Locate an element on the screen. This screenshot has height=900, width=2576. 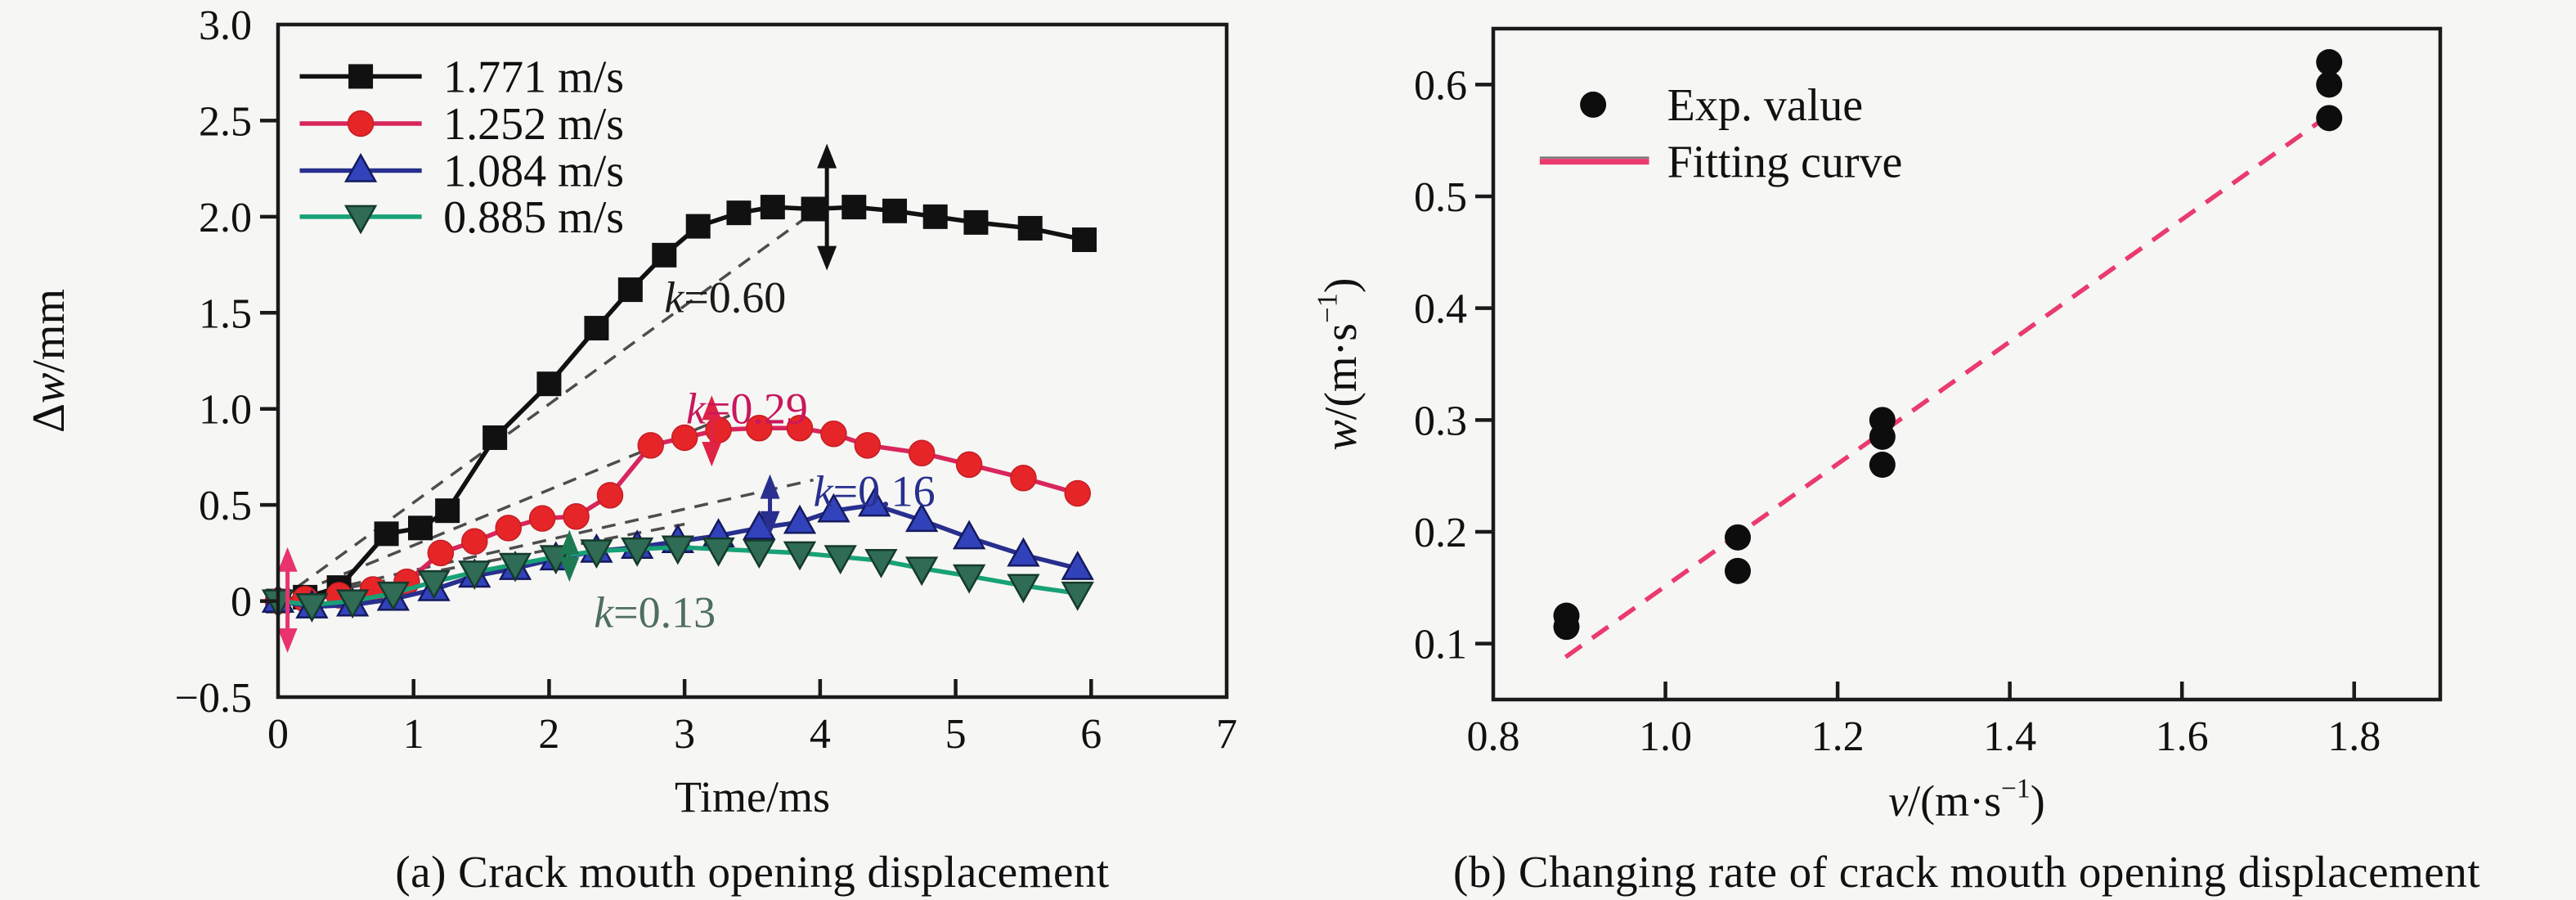
series-0.885 is located at coordinates (677, 579).